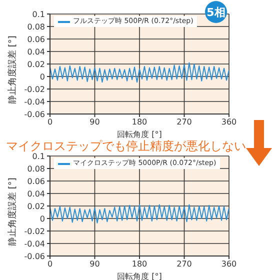  What do you see at coordinates (126, 146) in the screenshot?
I see `text: マイクロステップでも停止精度が悪化しない` at bounding box center [126, 146].